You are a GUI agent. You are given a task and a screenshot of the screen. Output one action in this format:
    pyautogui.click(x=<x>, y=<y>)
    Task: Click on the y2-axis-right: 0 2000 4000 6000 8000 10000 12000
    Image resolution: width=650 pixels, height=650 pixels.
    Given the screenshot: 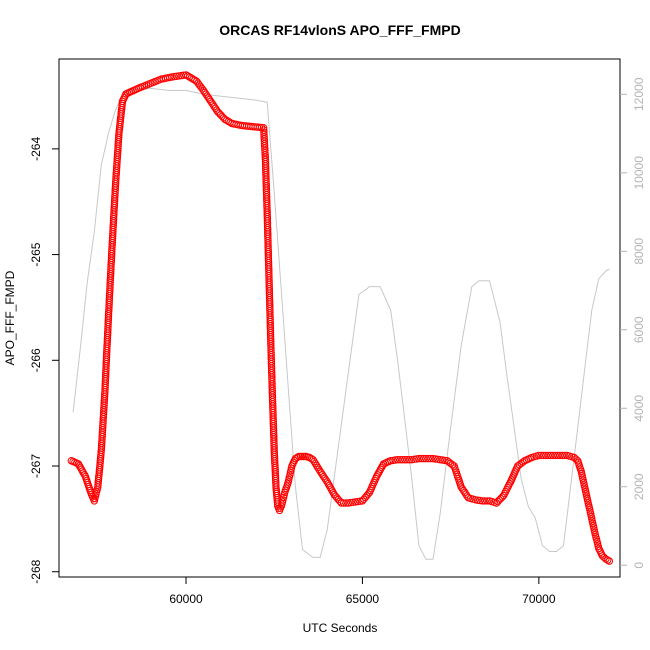 What is the action you would take?
    pyautogui.click(x=633, y=323)
    